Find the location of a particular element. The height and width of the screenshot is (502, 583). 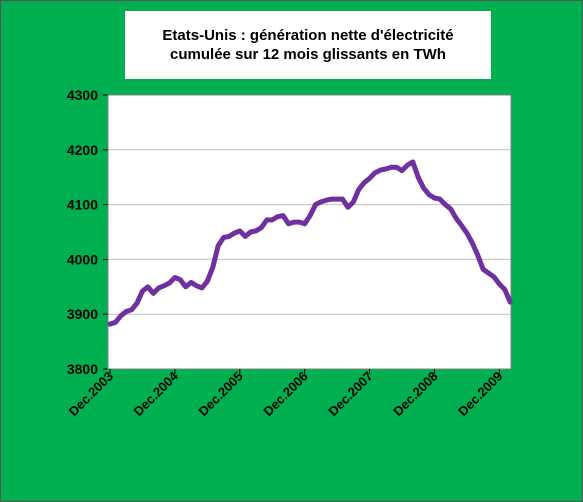

y-tick-labels: 3800 3900 4000 4100 4200 4300 is located at coordinates (82, 232).